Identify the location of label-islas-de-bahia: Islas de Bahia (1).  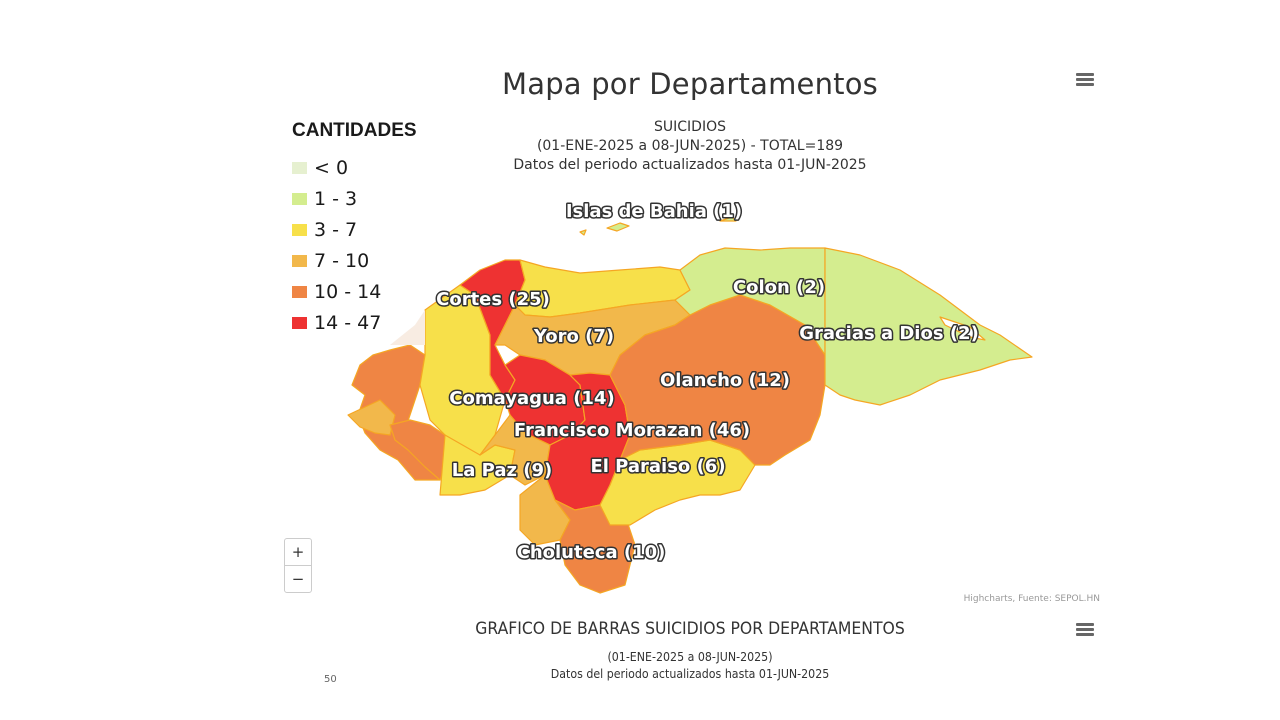
(654, 211).